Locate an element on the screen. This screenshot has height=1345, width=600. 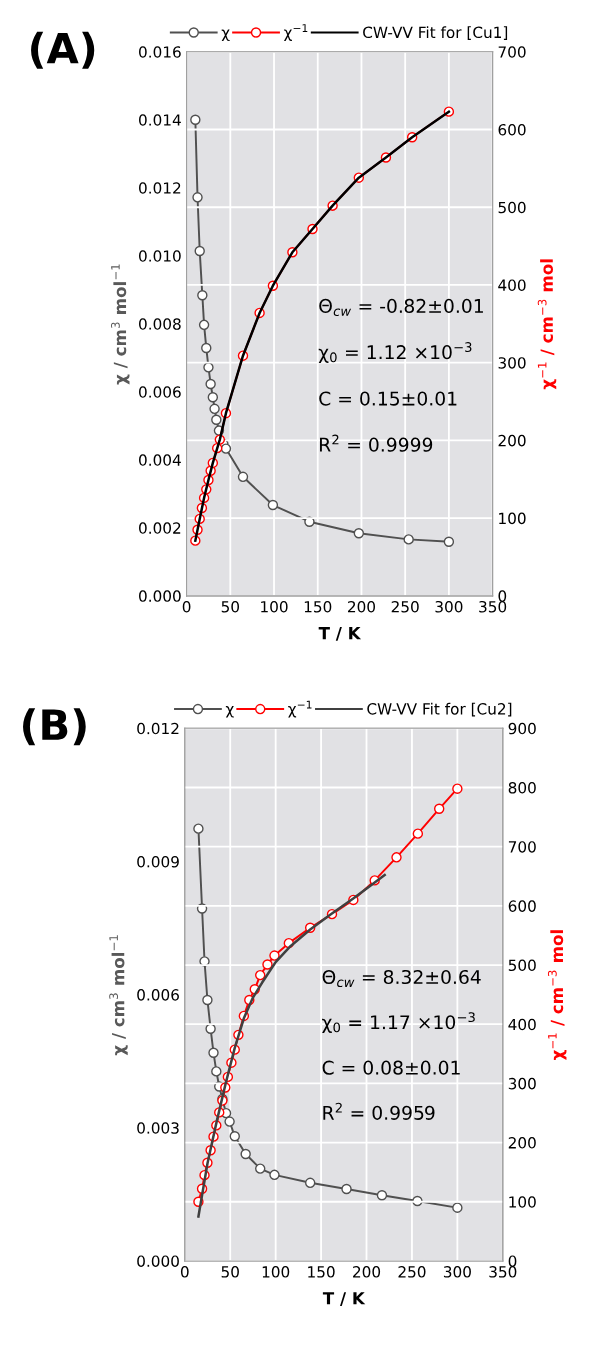
y2-tick-label: 800 is located at coordinates (522, 787).